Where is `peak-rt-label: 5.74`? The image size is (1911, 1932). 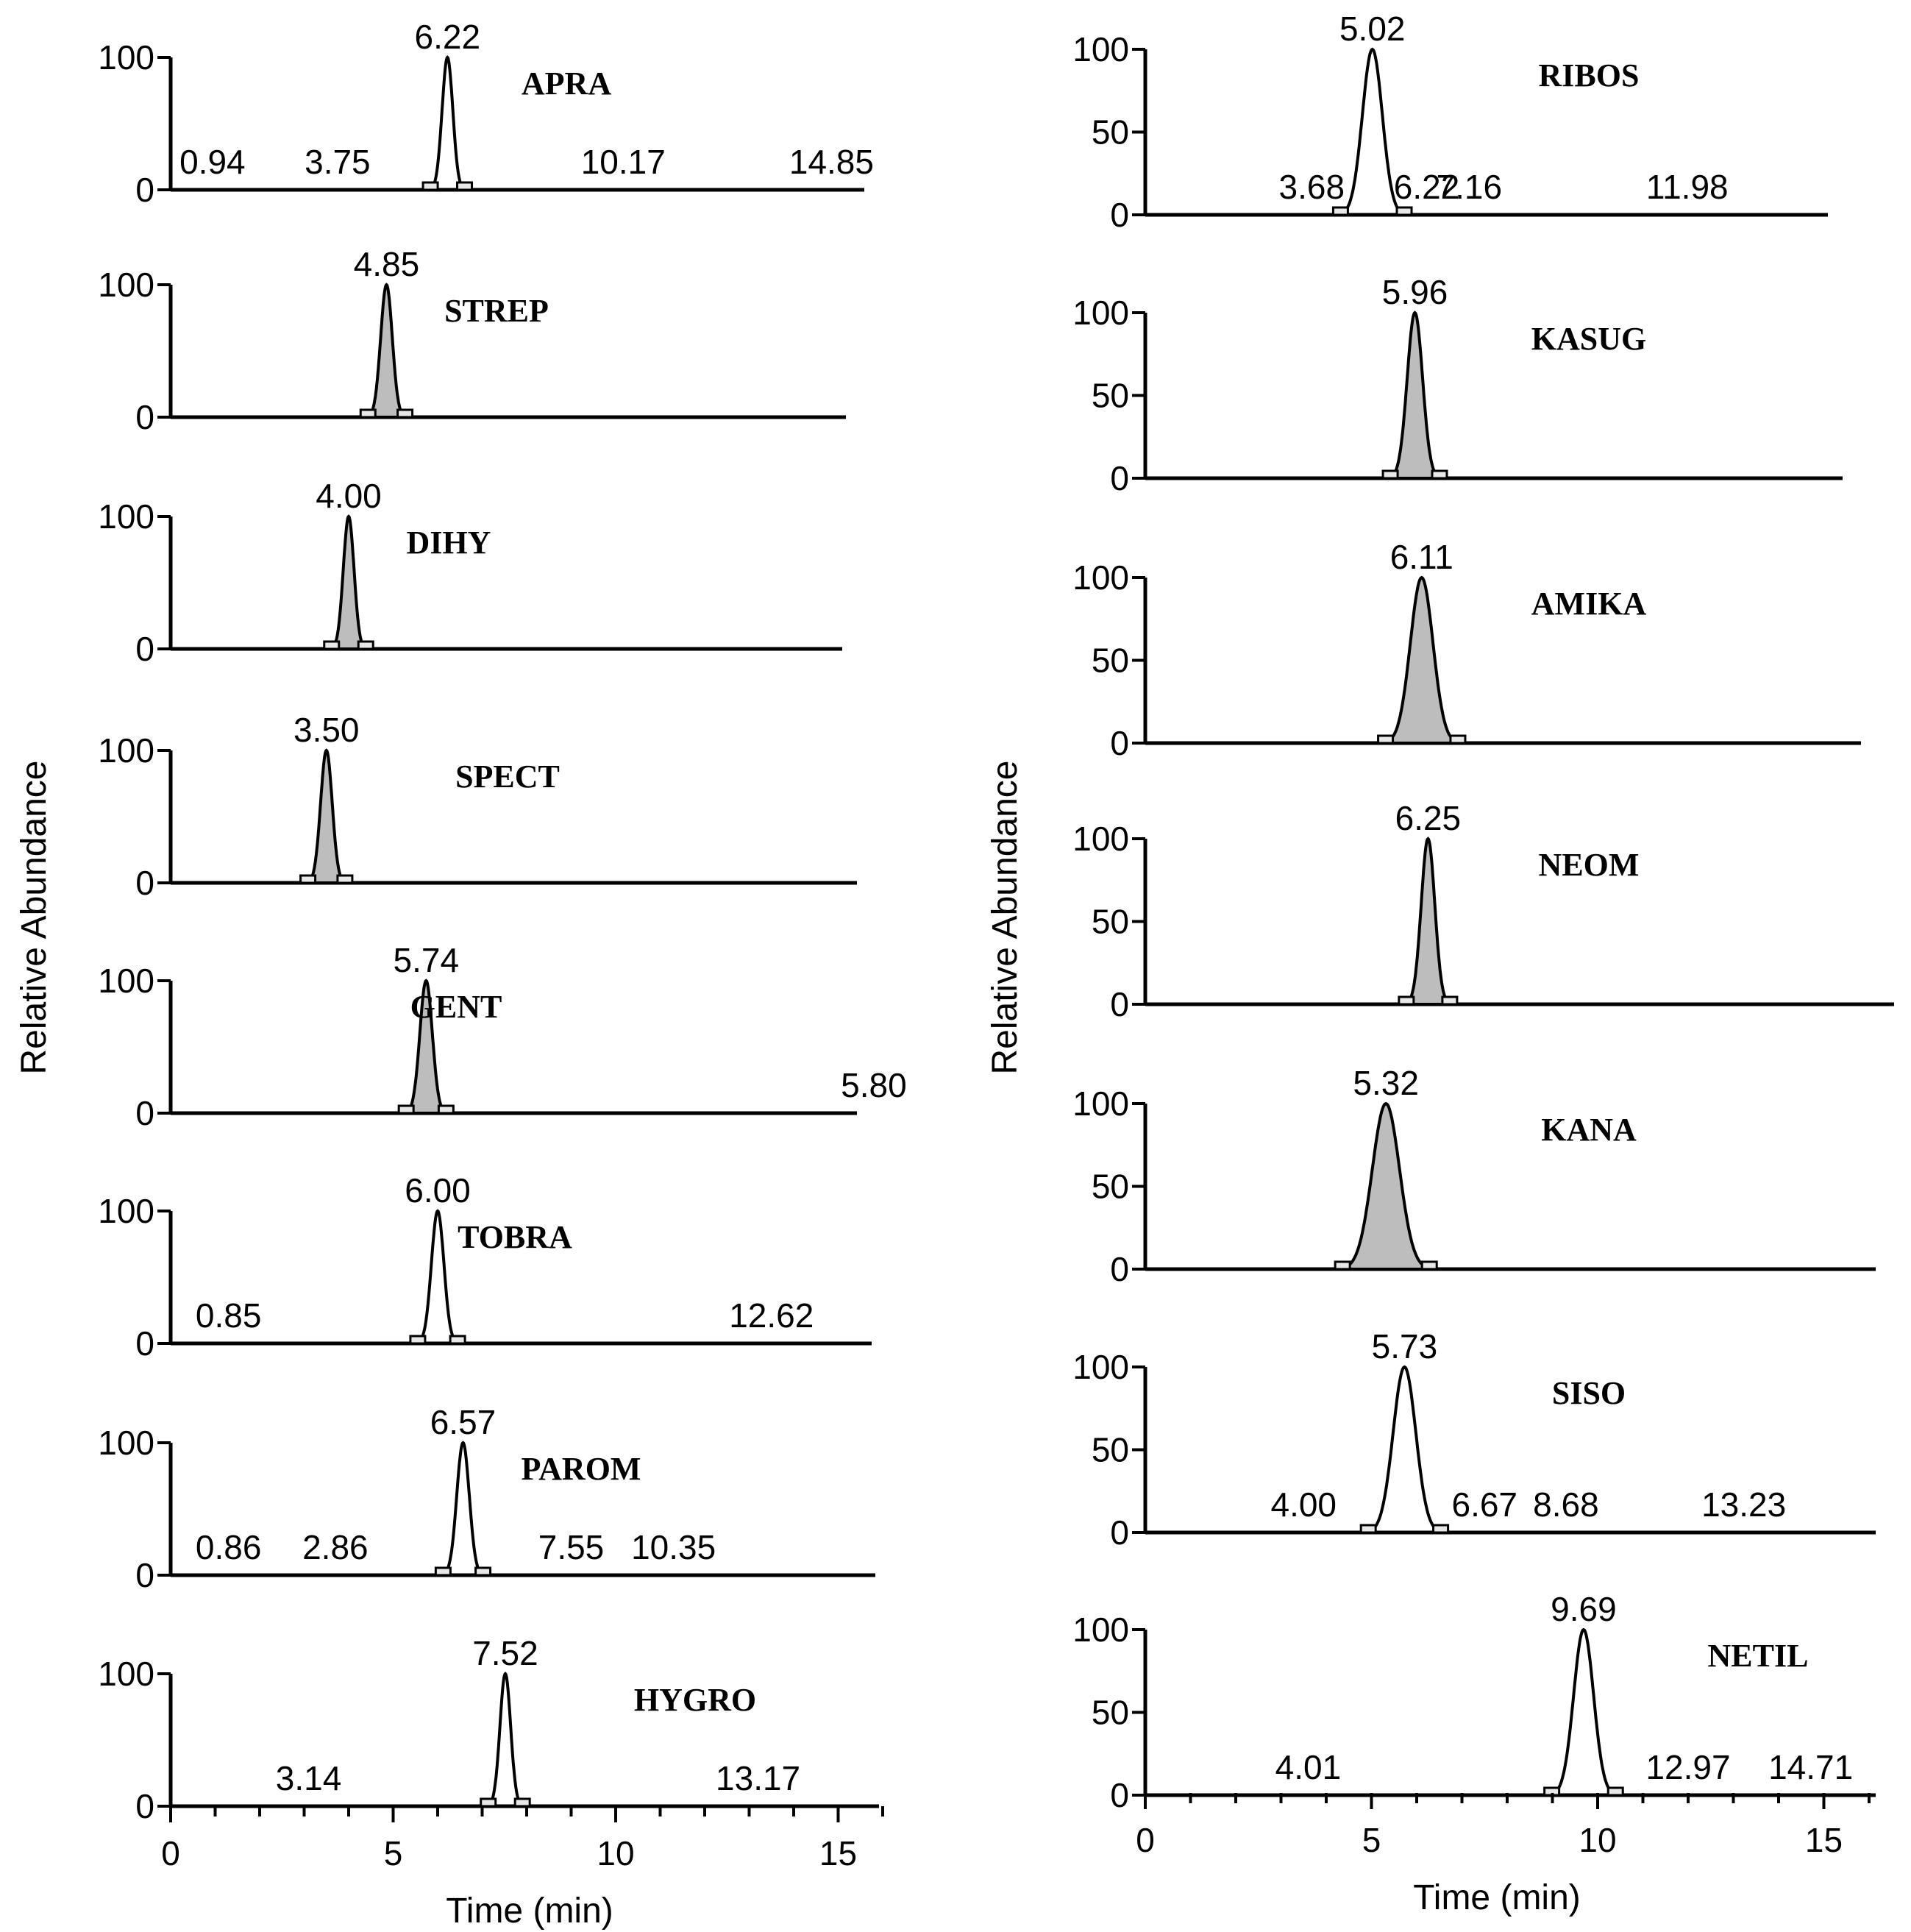 peak-rt-label: 5.74 is located at coordinates (427, 960).